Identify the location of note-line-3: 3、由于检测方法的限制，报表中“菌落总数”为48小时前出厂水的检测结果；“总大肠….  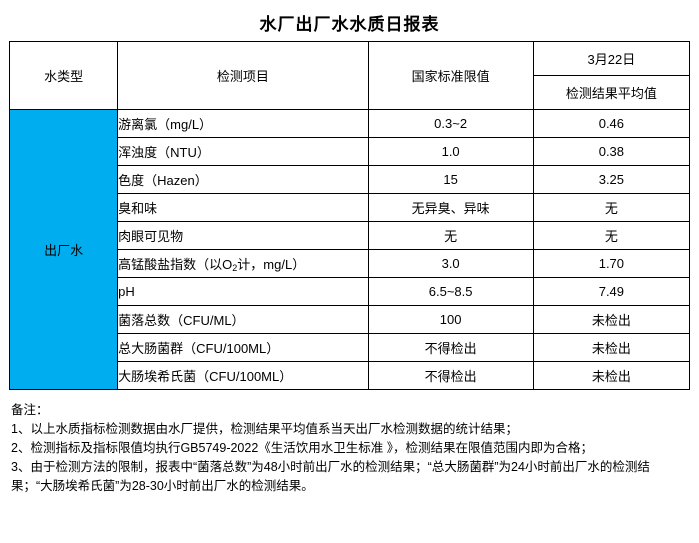
(330, 476).